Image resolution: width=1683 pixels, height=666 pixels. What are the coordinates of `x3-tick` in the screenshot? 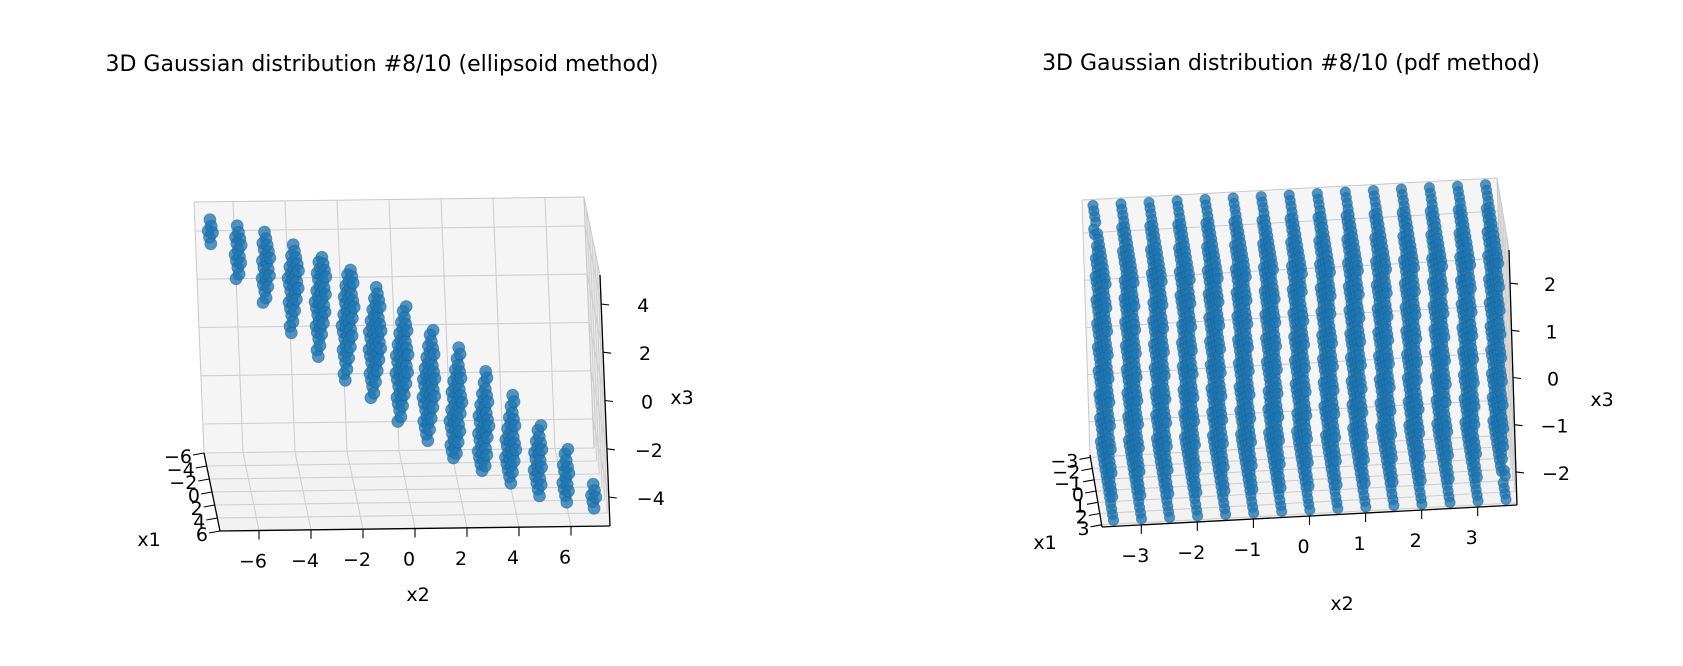 It's located at (610, 449).